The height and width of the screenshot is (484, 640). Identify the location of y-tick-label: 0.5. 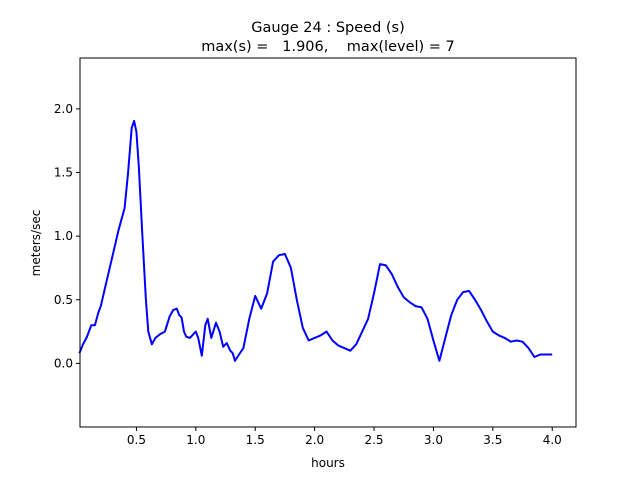
(63, 300).